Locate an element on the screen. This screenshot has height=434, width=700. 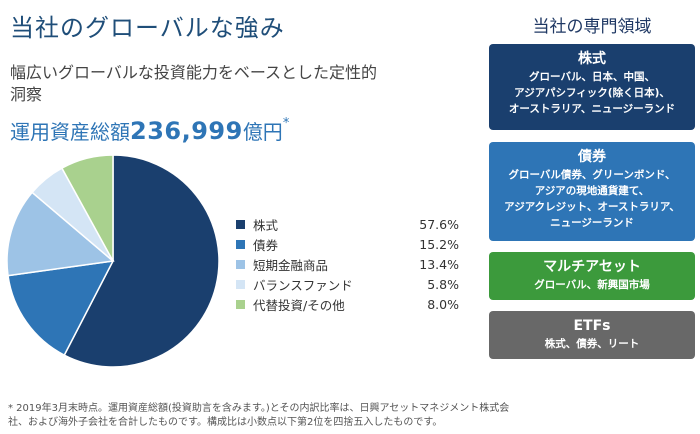
expertise-box-desc: アジアパシフィック(除く日本)、 is located at coordinates (592, 93).